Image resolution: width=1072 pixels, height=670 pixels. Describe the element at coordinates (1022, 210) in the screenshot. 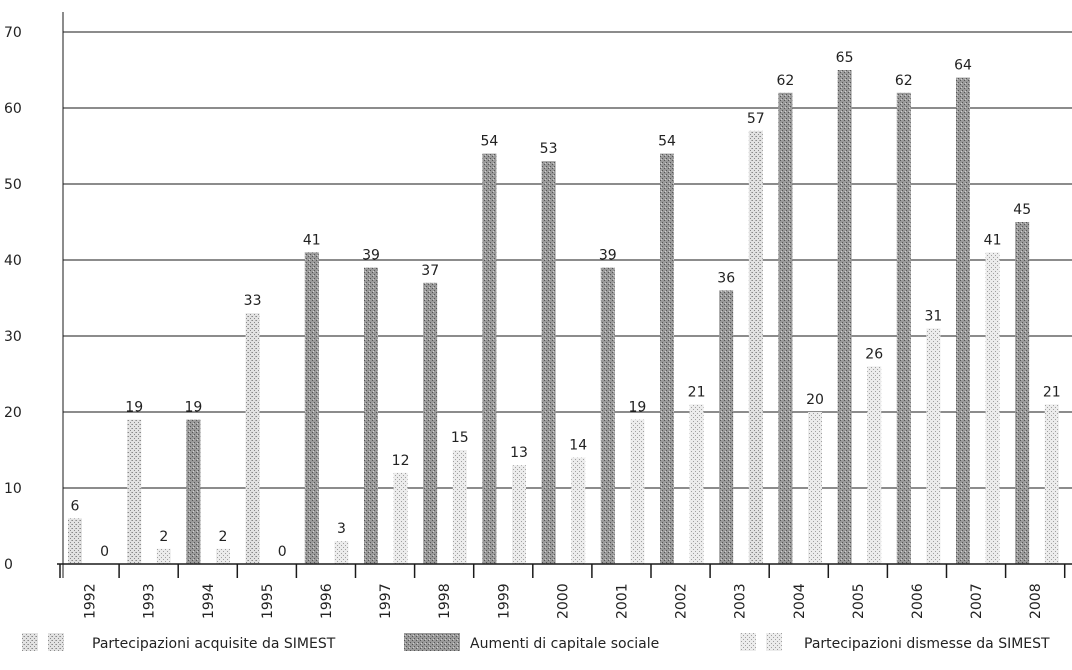

I see `data-label: 45` at that location.